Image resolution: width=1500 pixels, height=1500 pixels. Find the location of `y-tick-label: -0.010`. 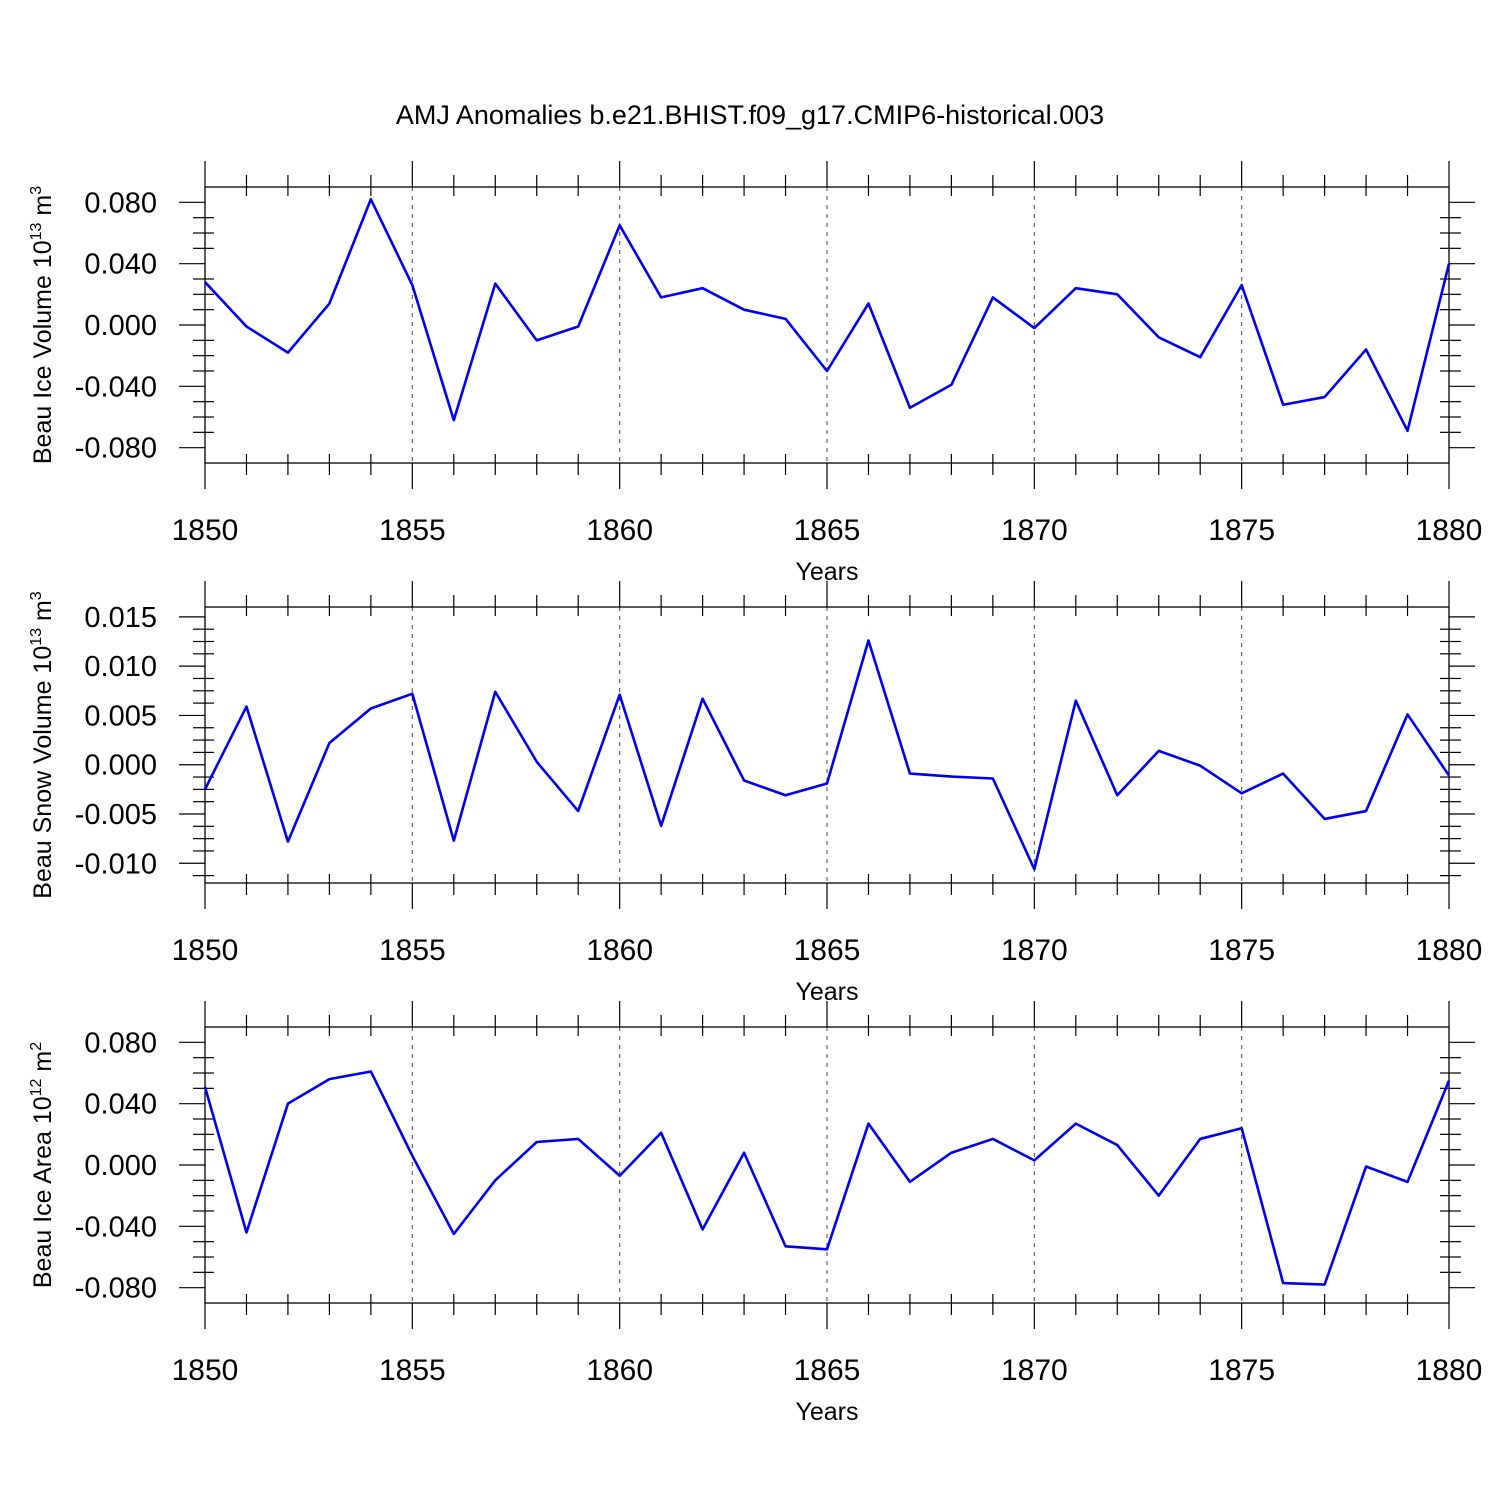

y-tick-label: -0.010 is located at coordinates (116, 864).